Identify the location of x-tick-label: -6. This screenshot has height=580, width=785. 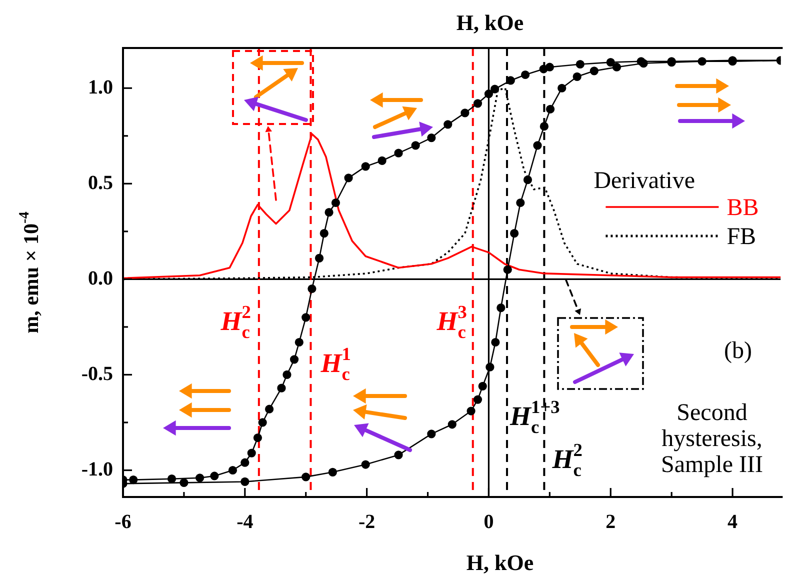
(123, 522).